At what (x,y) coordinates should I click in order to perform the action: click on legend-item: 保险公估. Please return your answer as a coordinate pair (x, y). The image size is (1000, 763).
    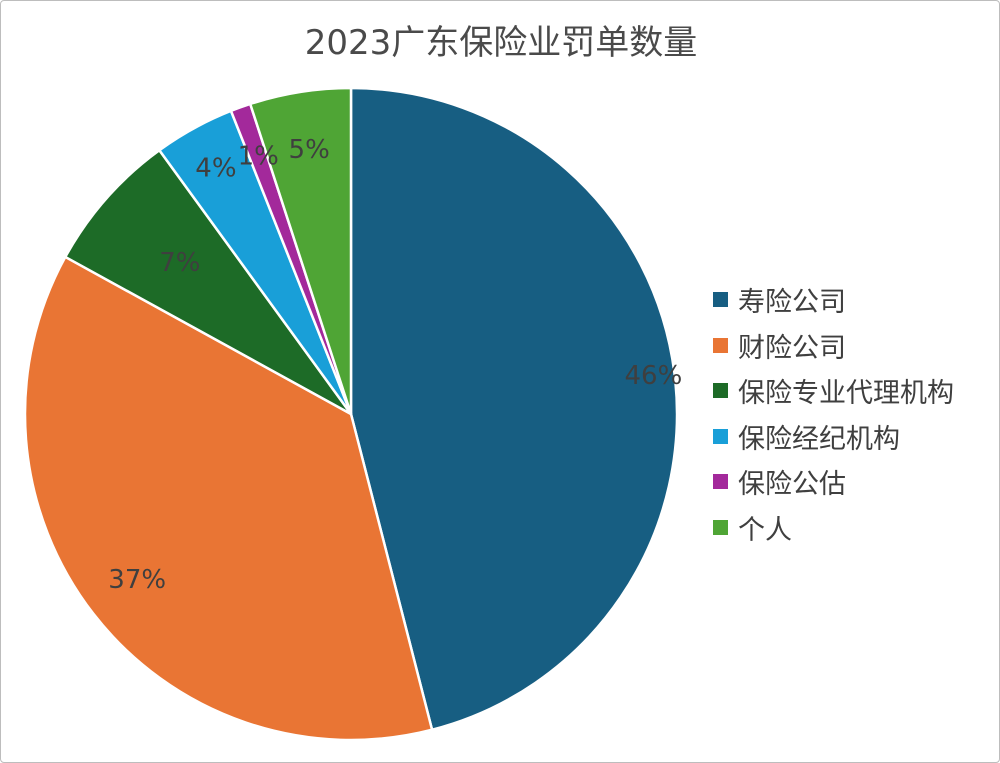
    Looking at the image, I should click on (833, 482).